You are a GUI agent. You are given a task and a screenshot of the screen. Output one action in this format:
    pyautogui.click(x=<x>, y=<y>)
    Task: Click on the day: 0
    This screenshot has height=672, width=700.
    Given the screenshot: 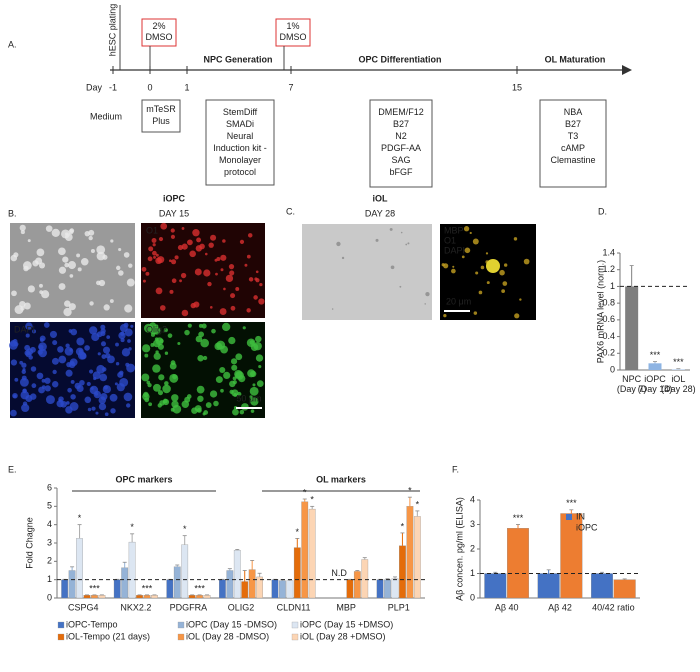 What is the action you would take?
    pyautogui.click(x=149, y=87)
    